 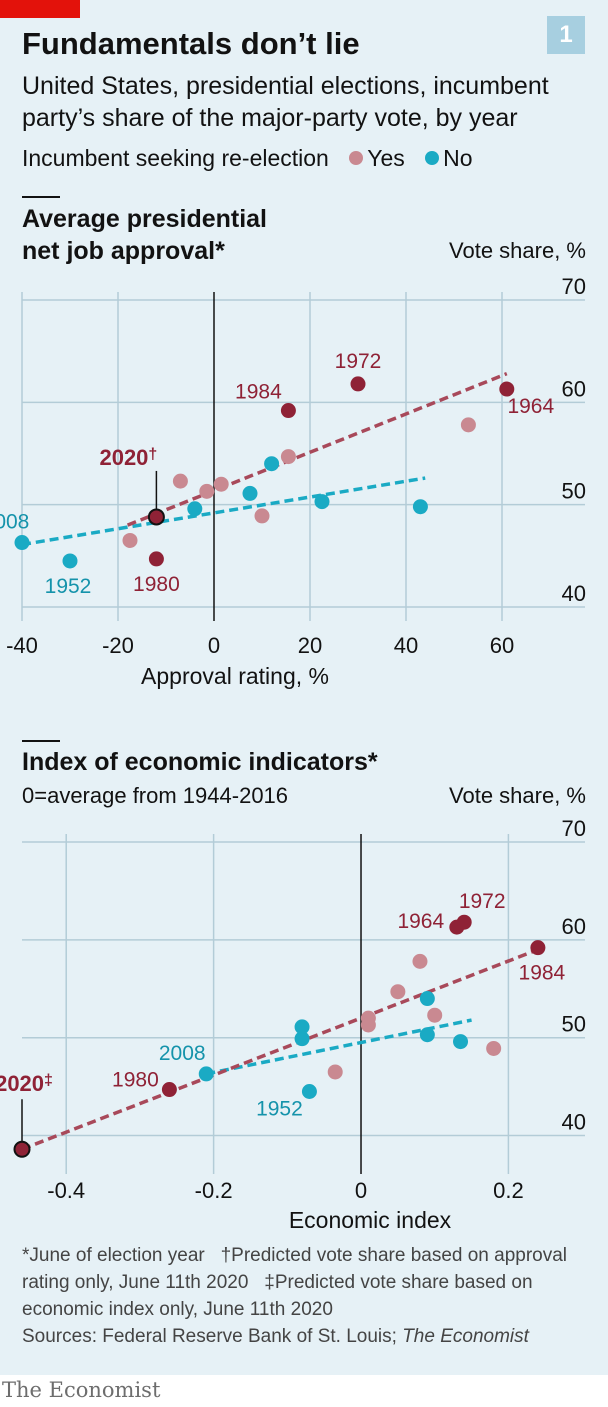 I want to click on x-tick-label: 0.2, so click(x=508, y=1190).